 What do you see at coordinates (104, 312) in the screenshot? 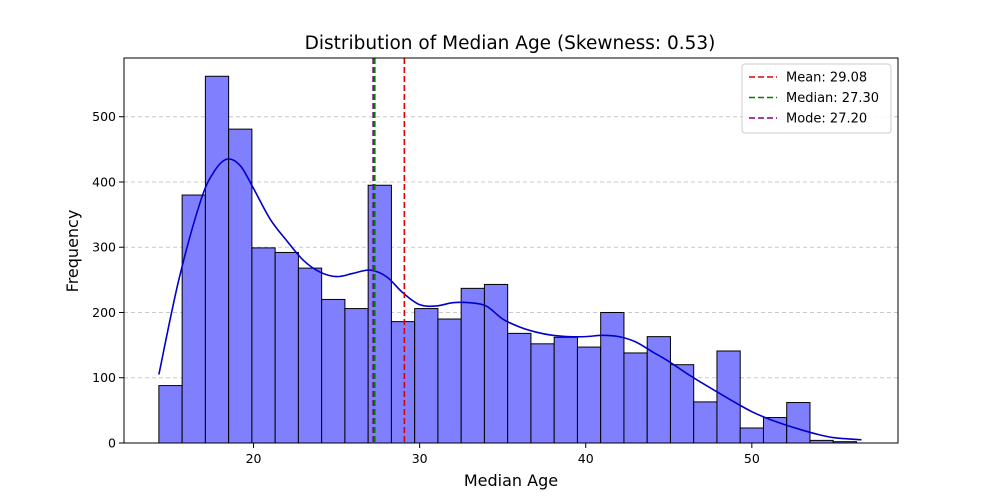
I see `y-tick-label-200: 200` at bounding box center [104, 312].